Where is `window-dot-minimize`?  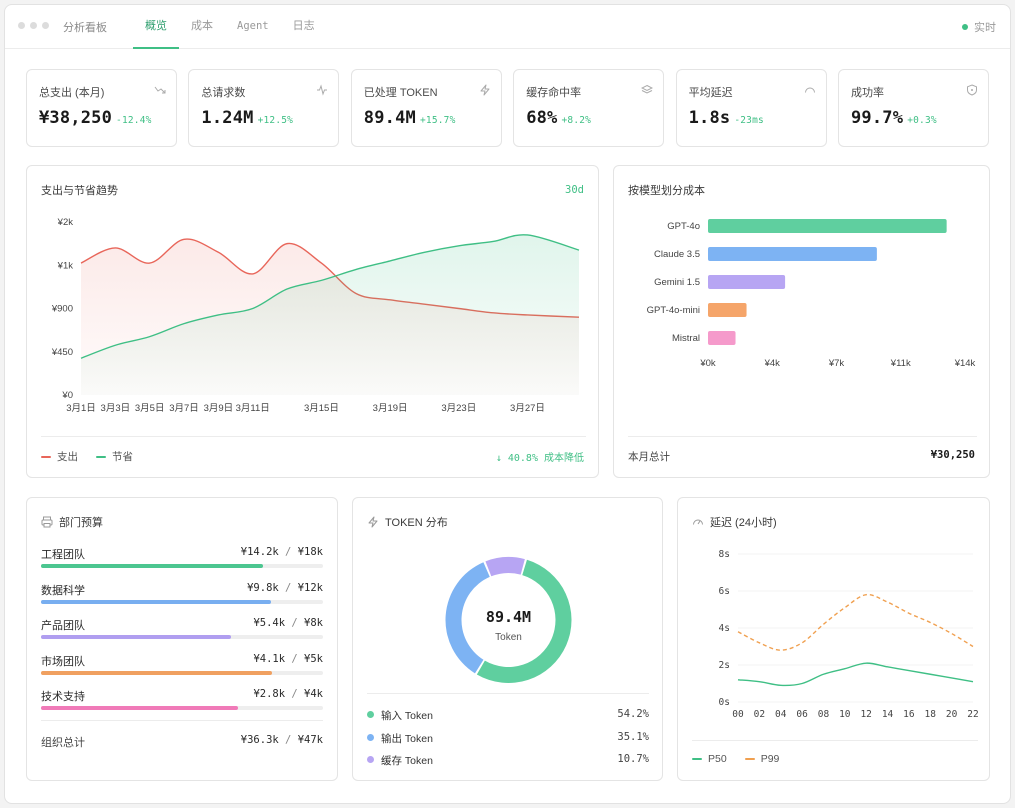 window-dot-minimize is located at coordinates (33, 25).